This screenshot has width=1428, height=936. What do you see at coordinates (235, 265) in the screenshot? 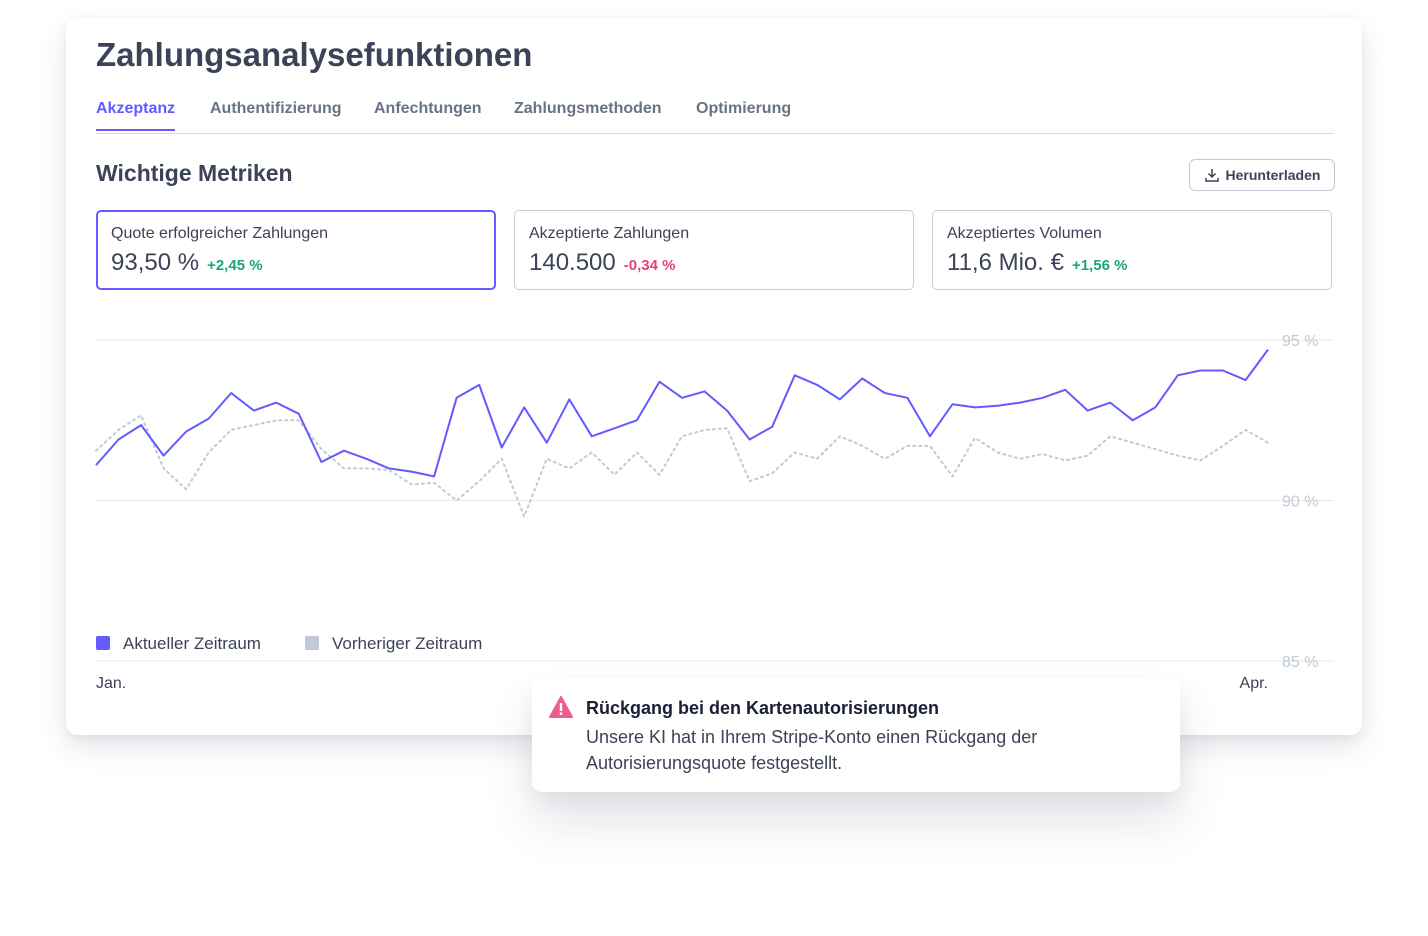
I see `metric-delta: +2,45 %` at bounding box center [235, 265].